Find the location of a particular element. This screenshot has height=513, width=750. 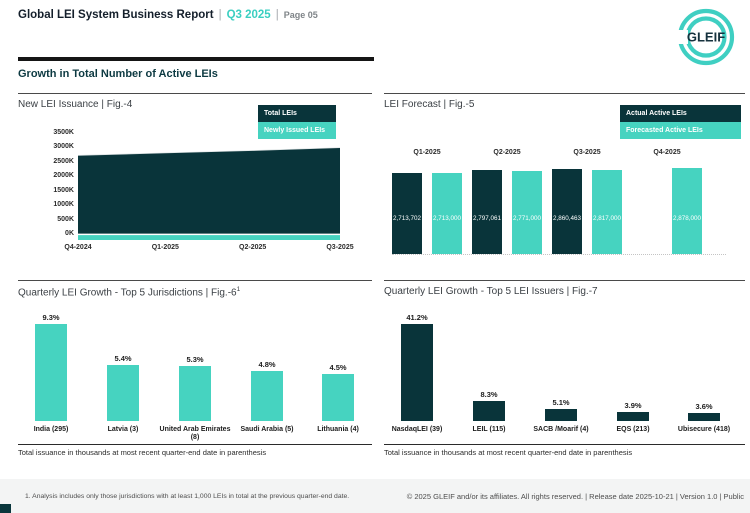

y-axis-tick-label: 3000K is located at coordinates (63, 147).